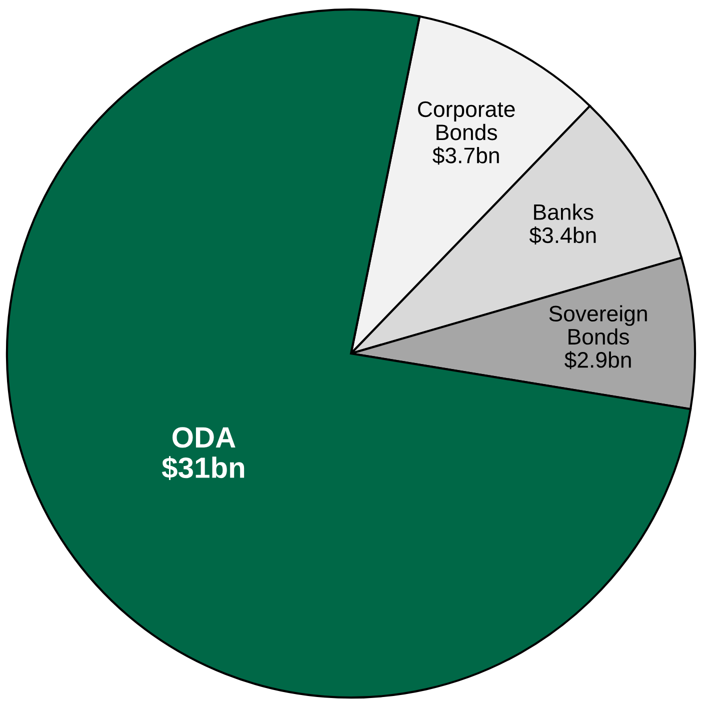 The image size is (702, 707). What do you see at coordinates (204, 437) in the screenshot?
I see `slice-label: ODA` at bounding box center [204, 437].